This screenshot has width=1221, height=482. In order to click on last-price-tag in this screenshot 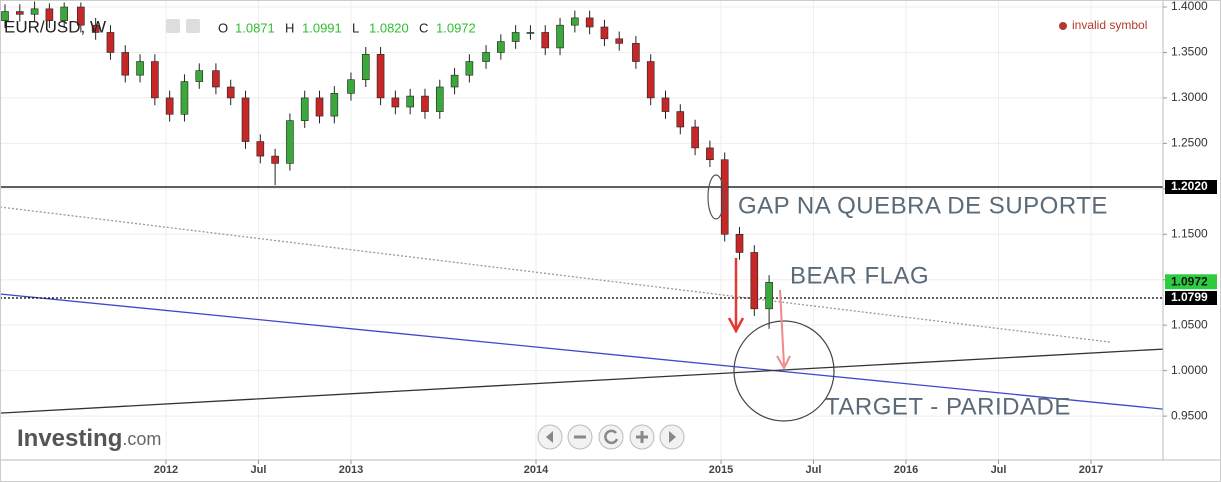, I will do `click(1191, 282)`.